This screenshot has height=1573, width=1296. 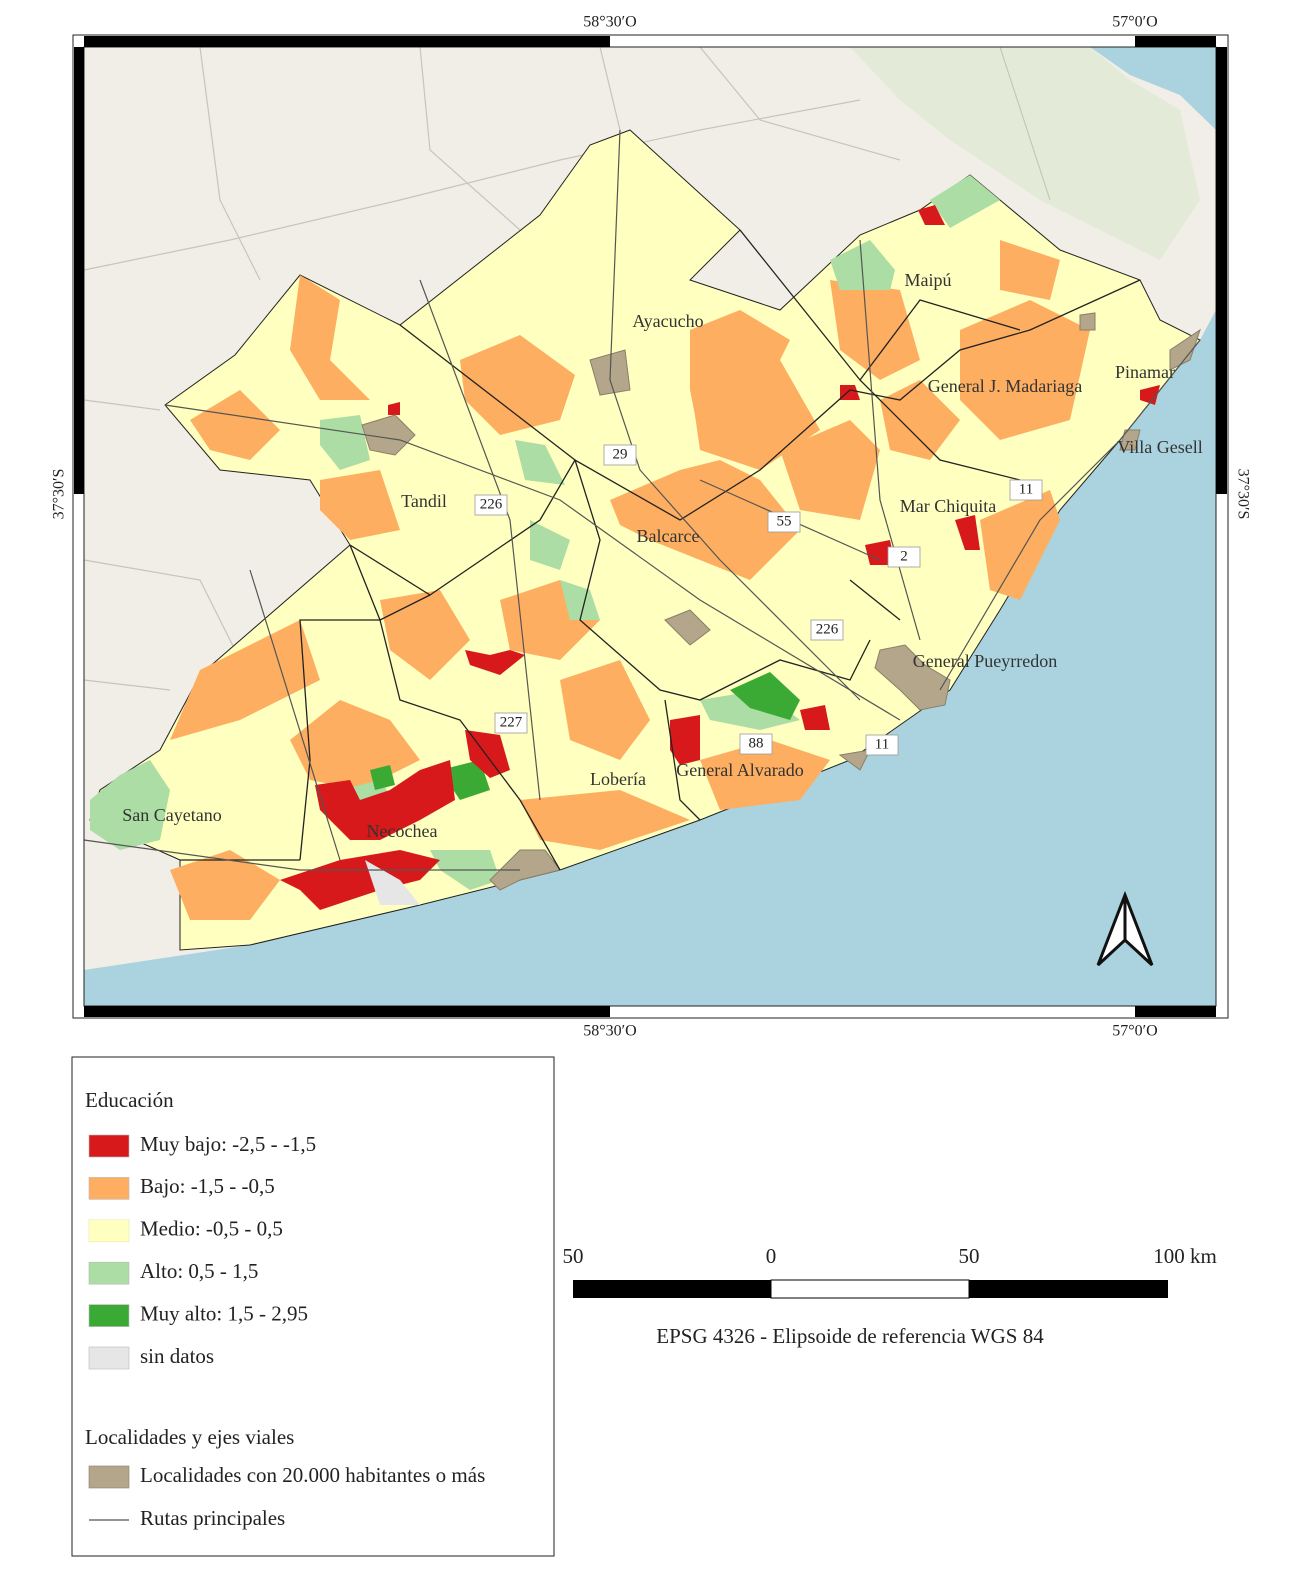 What do you see at coordinates (771, 1256) in the screenshot?
I see `scale-label: 0` at bounding box center [771, 1256].